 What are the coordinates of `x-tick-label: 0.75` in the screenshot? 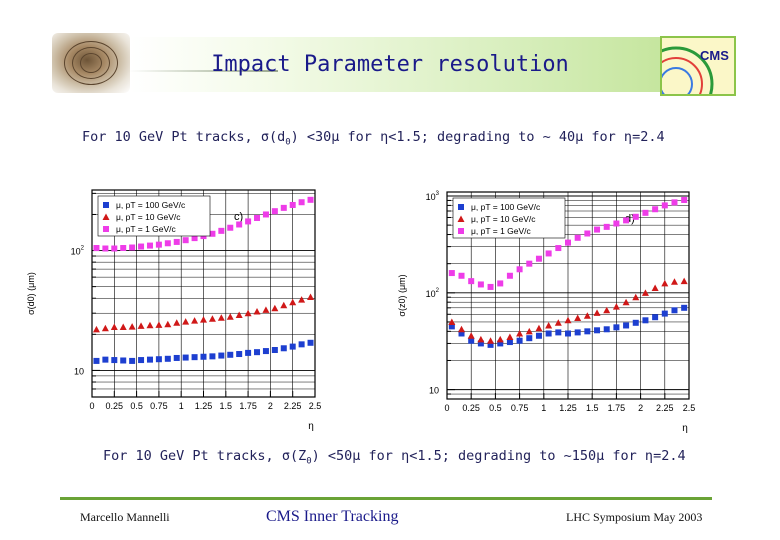 It's located at (159, 406).